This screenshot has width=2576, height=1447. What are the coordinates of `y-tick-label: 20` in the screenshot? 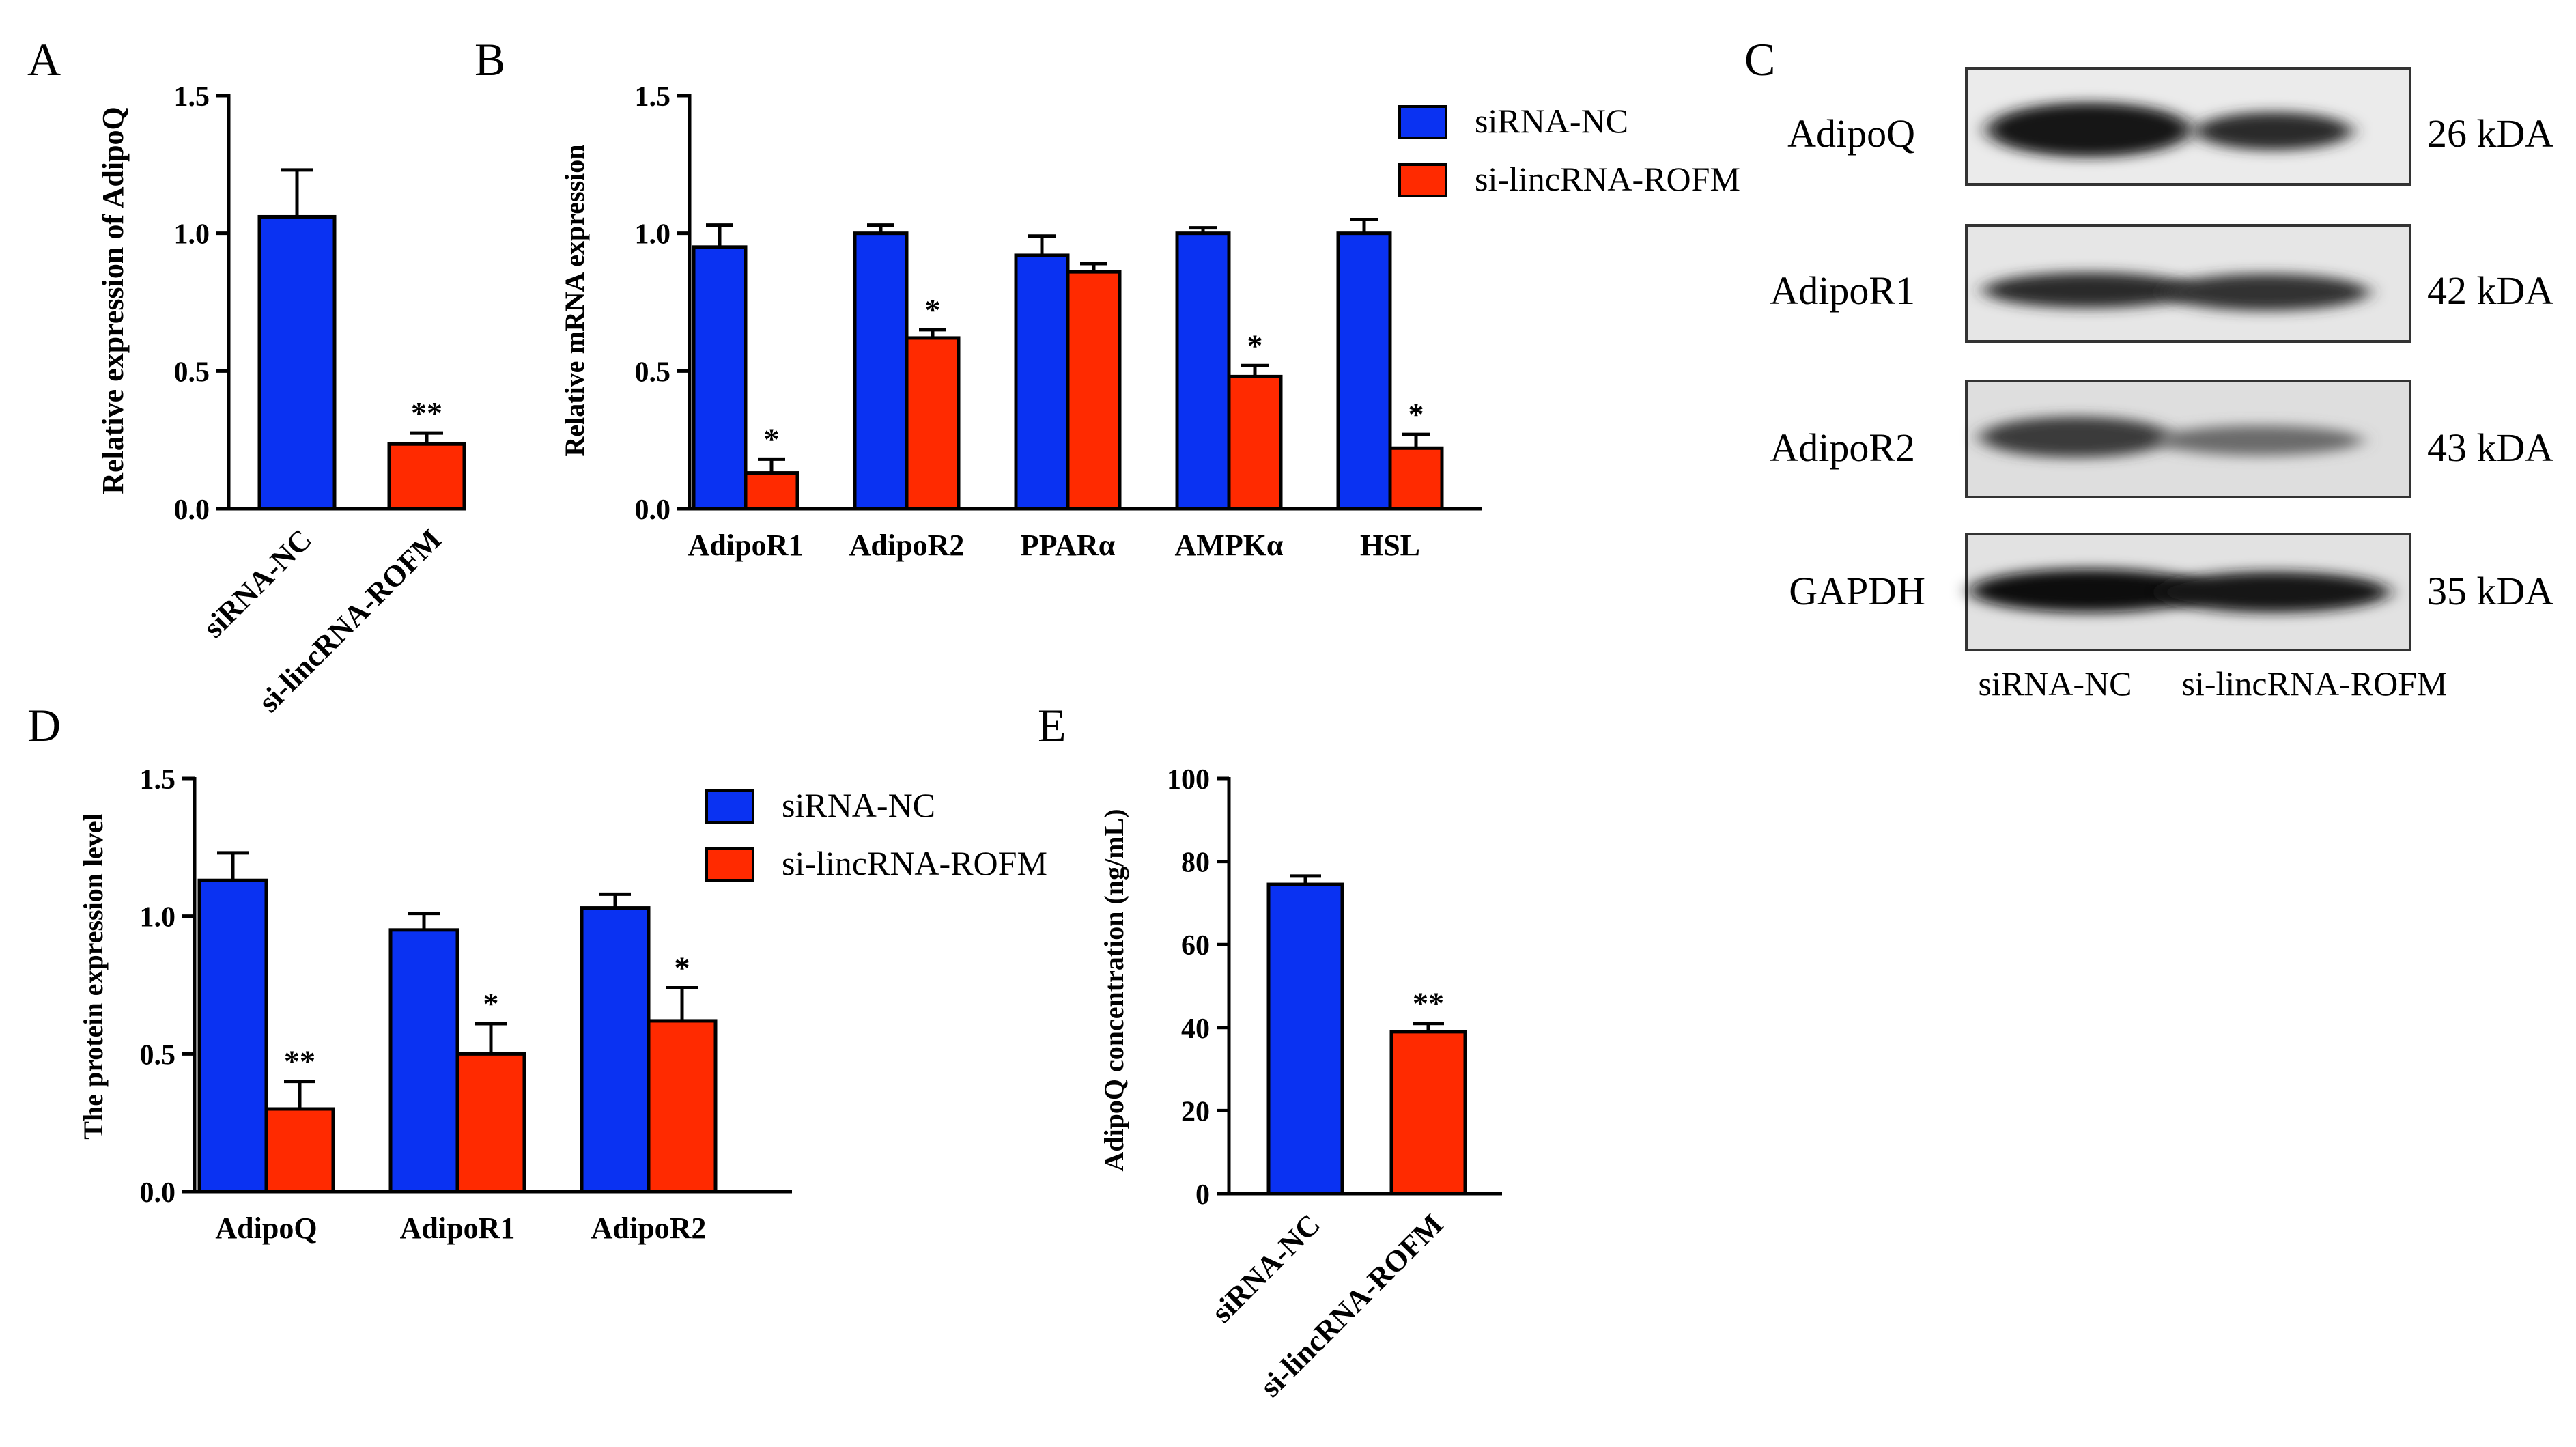 It's located at (1195, 1111).